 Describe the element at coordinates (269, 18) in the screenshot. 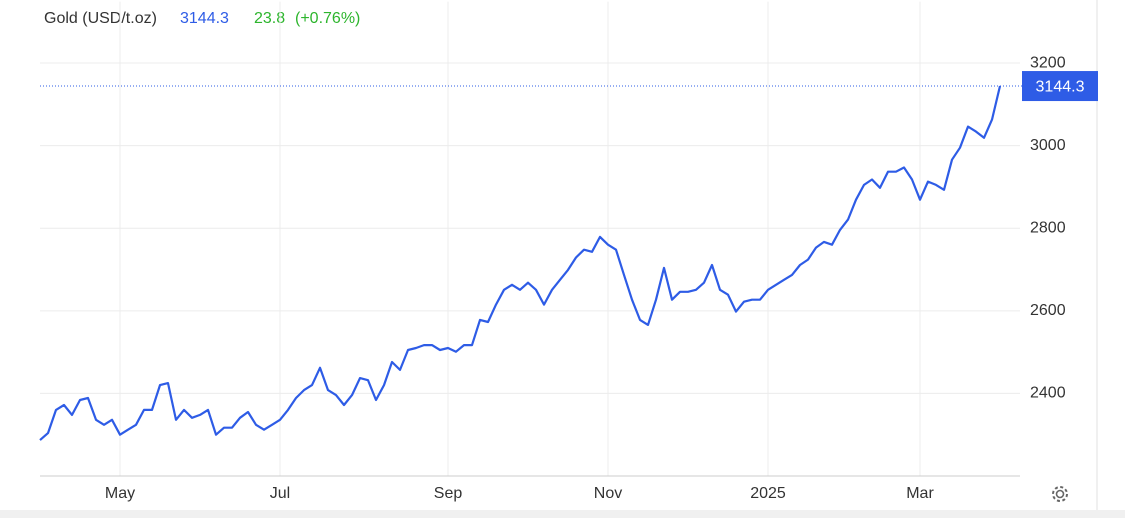

I see `change: 23.8` at that location.